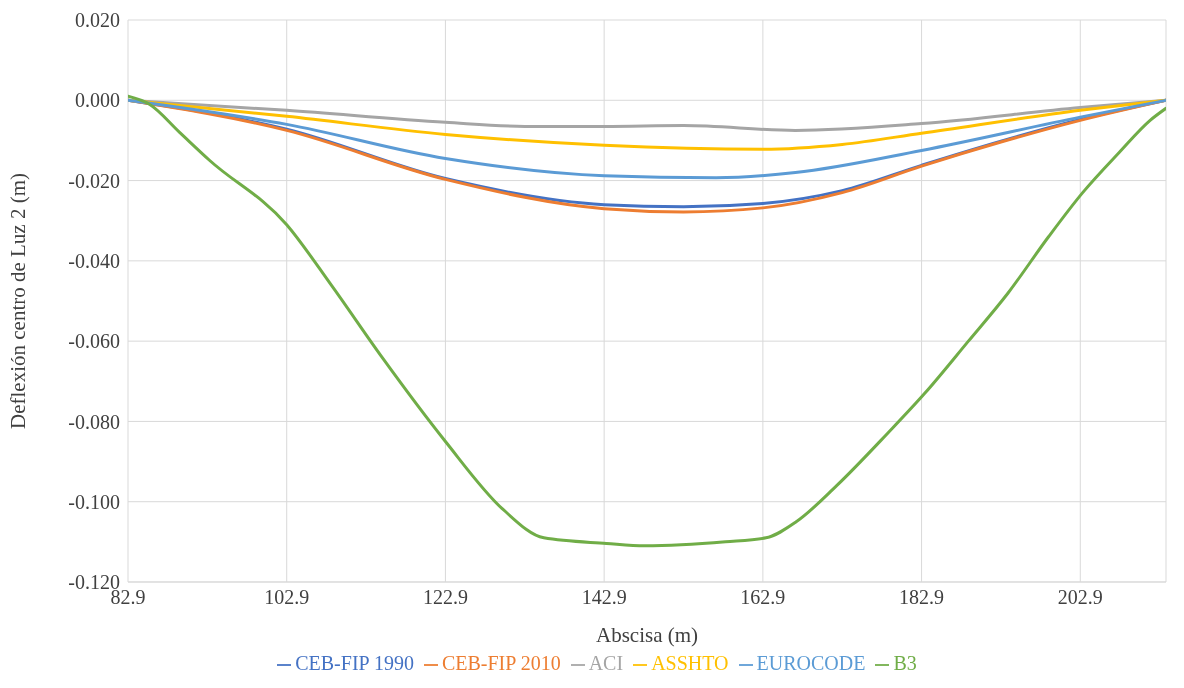 Image resolution: width=1184 pixels, height=688 pixels. Describe the element at coordinates (94, 260) in the screenshot. I see `y-tick-label: -0.040` at that location.